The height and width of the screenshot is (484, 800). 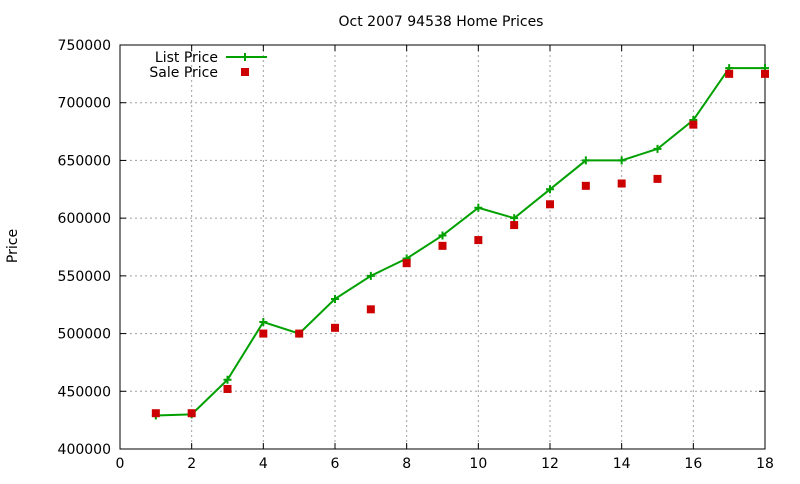 What do you see at coordinates (550, 464) in the screenshot?
I see `x-tick-label: 12` at bounding box center [550, 464].